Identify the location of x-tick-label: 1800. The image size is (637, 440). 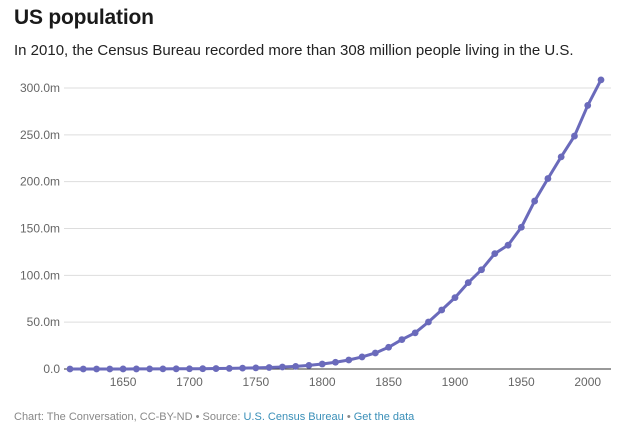
(322, 382).